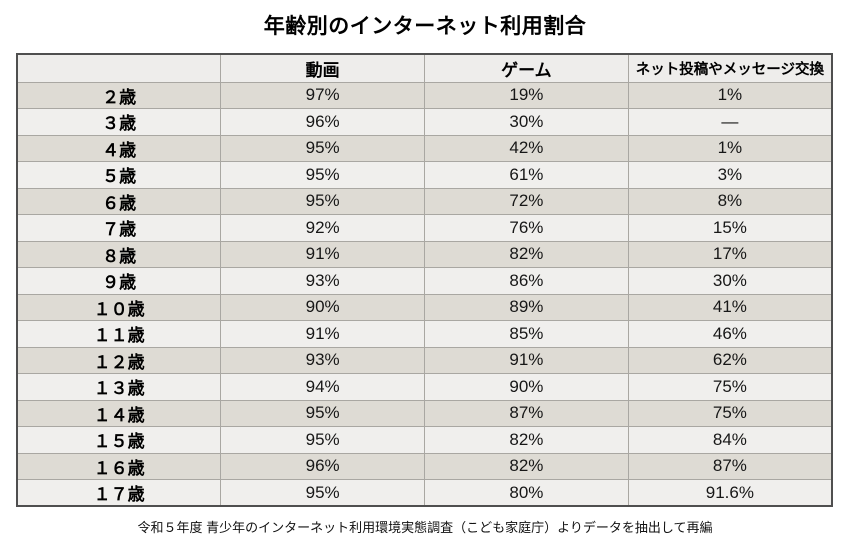  Describe the element at coordinates (119, 148) in the screenshot. I see `age-cell: ４歳` at that location.